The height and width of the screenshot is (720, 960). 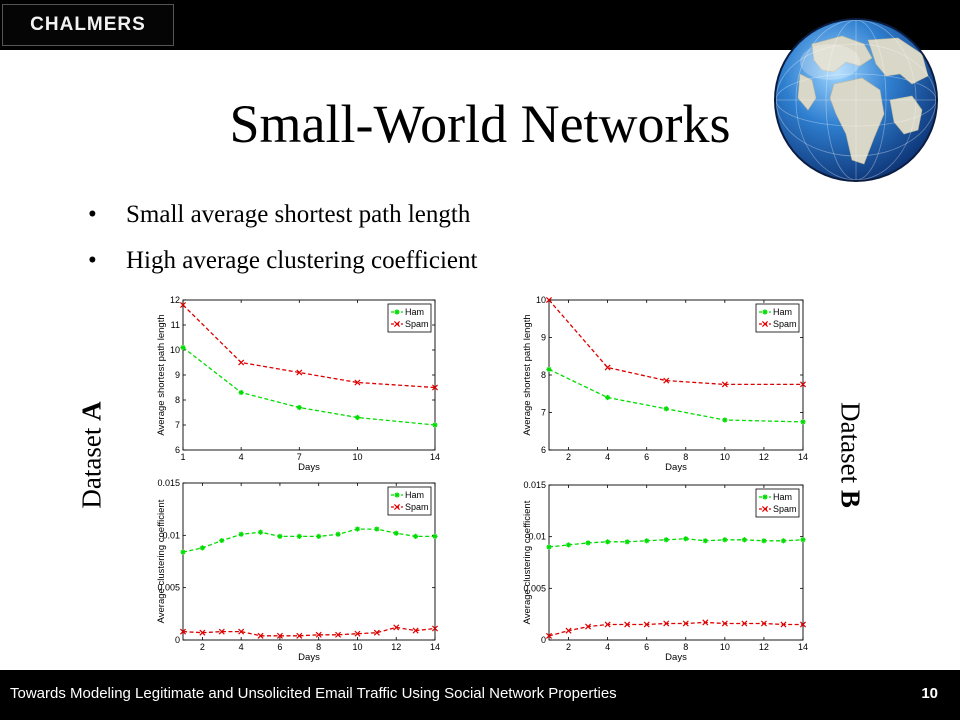 What do you see at coordinates (480, 25) in the screenshot?
I see `header-bar: CHALMERS` at bounding box center [480, 25].